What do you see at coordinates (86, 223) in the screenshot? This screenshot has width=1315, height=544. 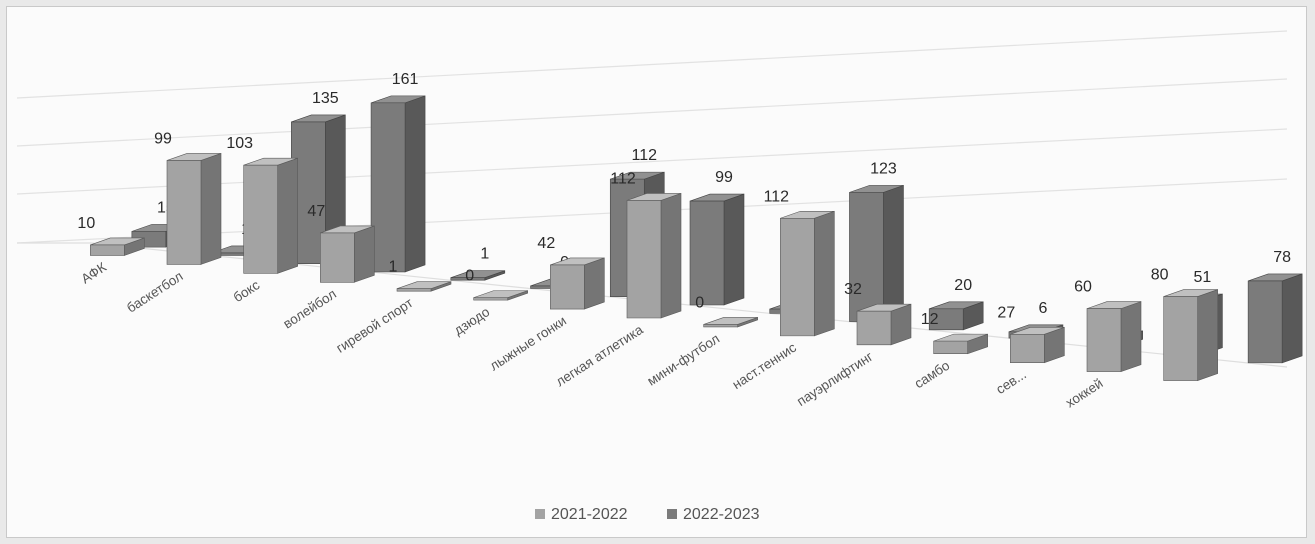 I see `data-label: 10` at bounding box center [86, 223].